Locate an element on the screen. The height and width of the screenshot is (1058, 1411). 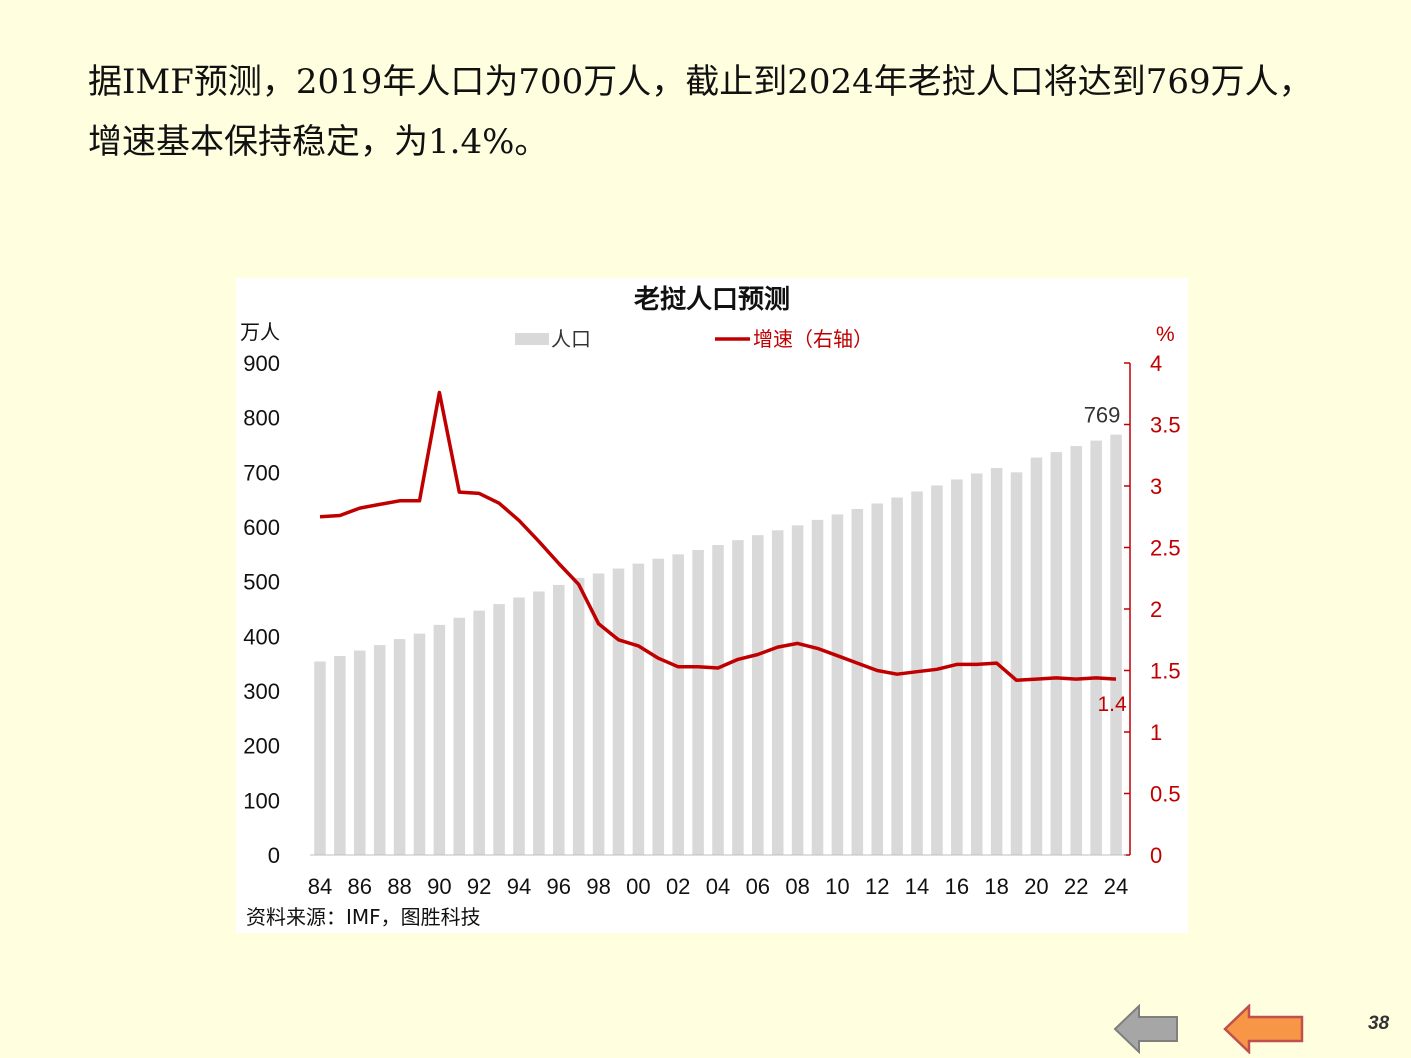
back-button is located at coordinates (1264, 1029).